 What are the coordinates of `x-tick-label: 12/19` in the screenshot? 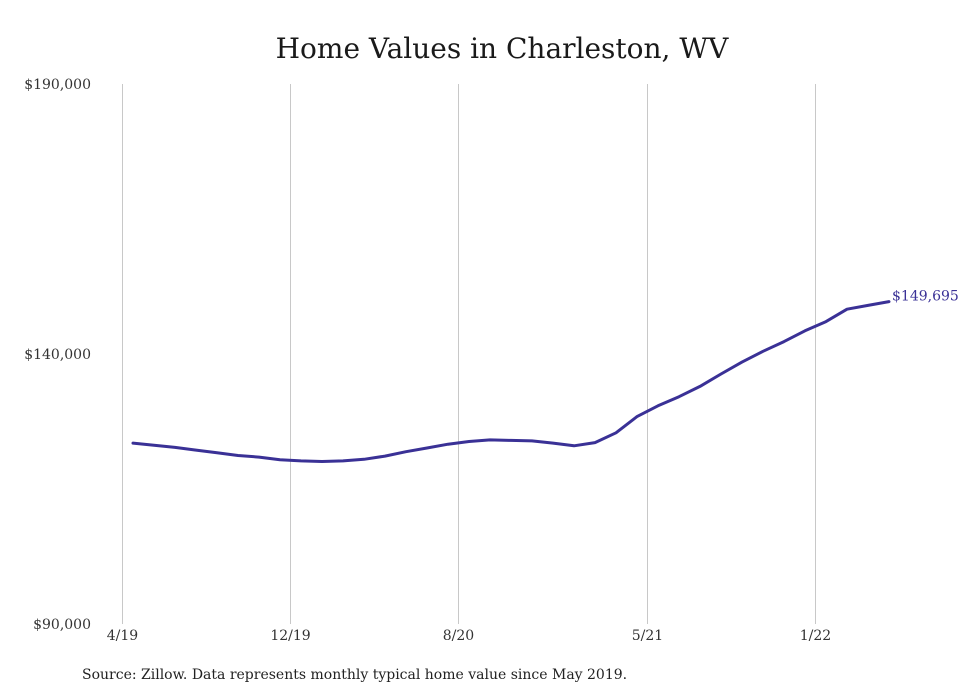 It's located at (290, 636).